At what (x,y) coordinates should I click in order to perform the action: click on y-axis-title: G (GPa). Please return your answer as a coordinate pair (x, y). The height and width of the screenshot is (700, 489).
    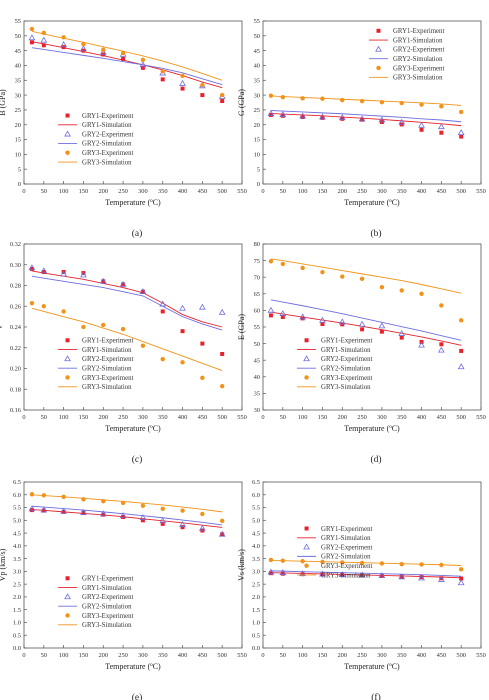
    Looking at the image, I should click on (241, 102).